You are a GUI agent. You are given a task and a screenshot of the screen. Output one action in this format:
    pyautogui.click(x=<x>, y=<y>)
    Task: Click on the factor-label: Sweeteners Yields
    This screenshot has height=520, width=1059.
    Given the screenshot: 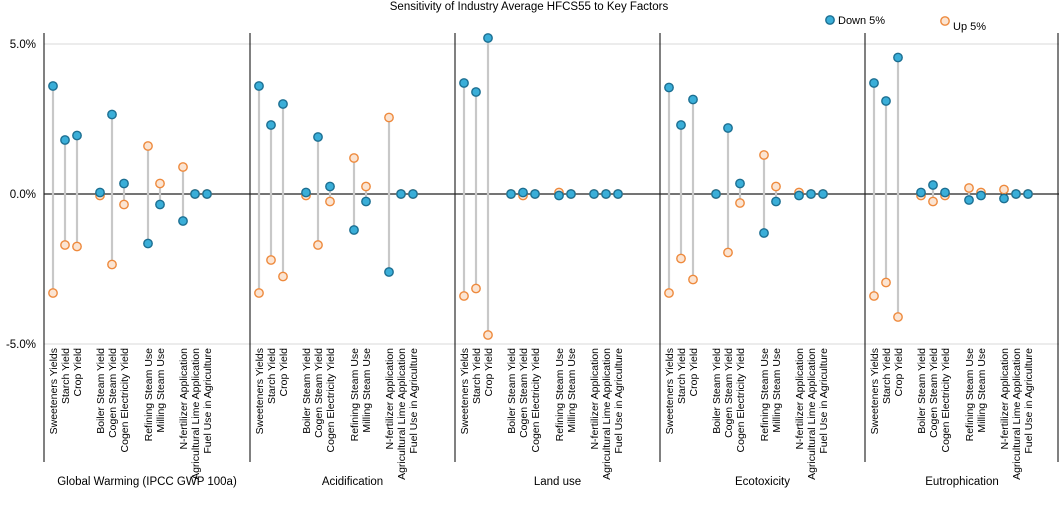 What is the action you would take?
    pyautogui.click(x=465, y=391)
    